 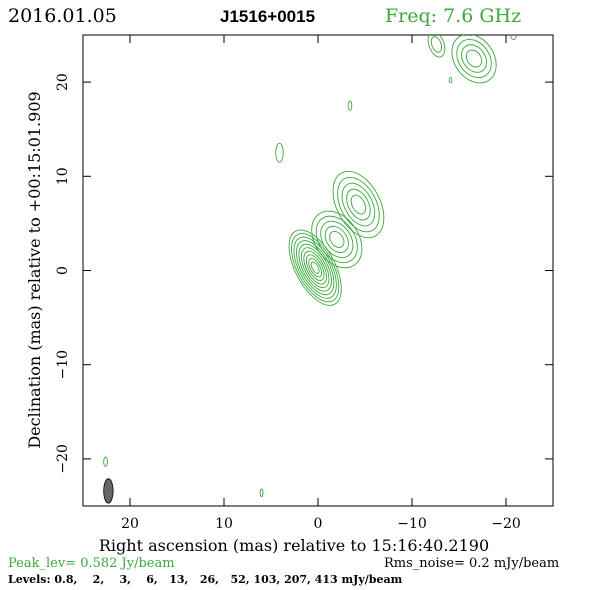 What do you see at coordinates (105, 461) in the screenshot?
I see `contour-blob-g` at bounding box center [105, 461].